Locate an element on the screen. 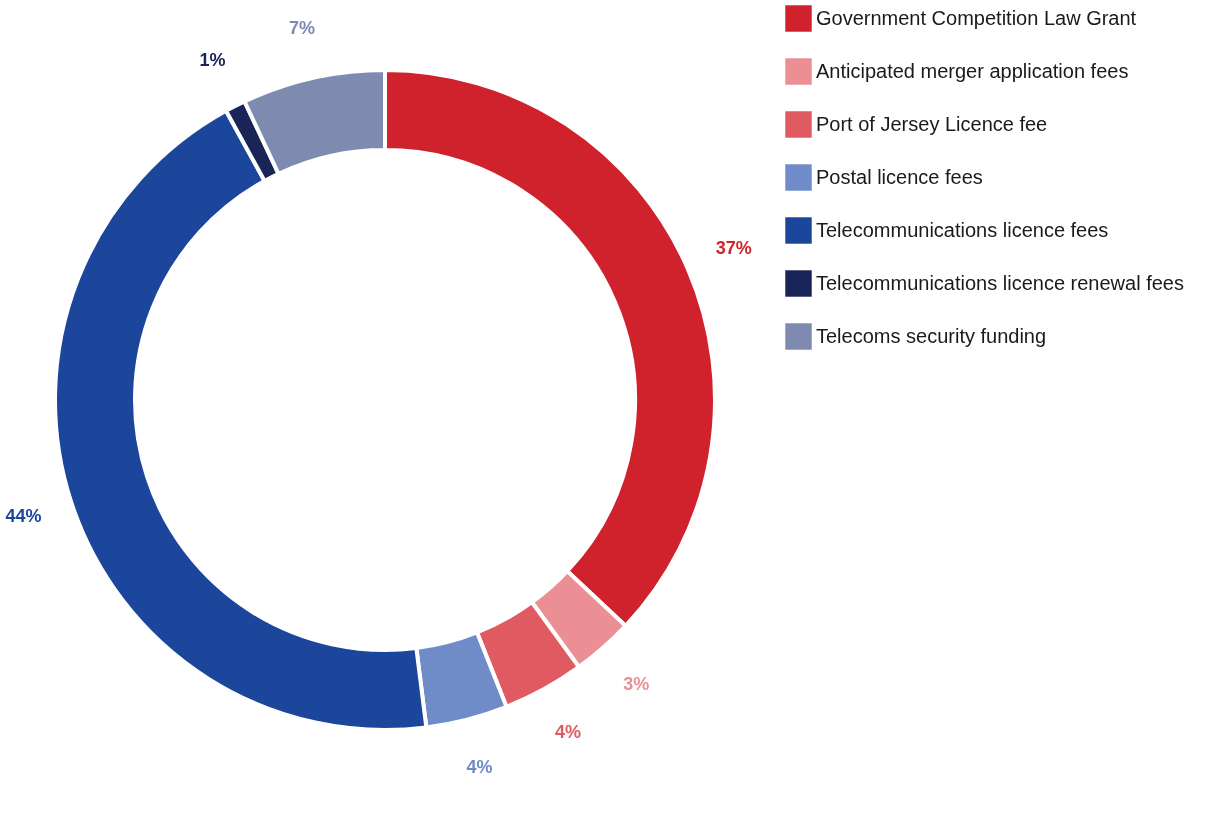 Image resolution: width=1222 pixels, height=817 pixels. data-label: 3% is located at coordinates (636, 684).